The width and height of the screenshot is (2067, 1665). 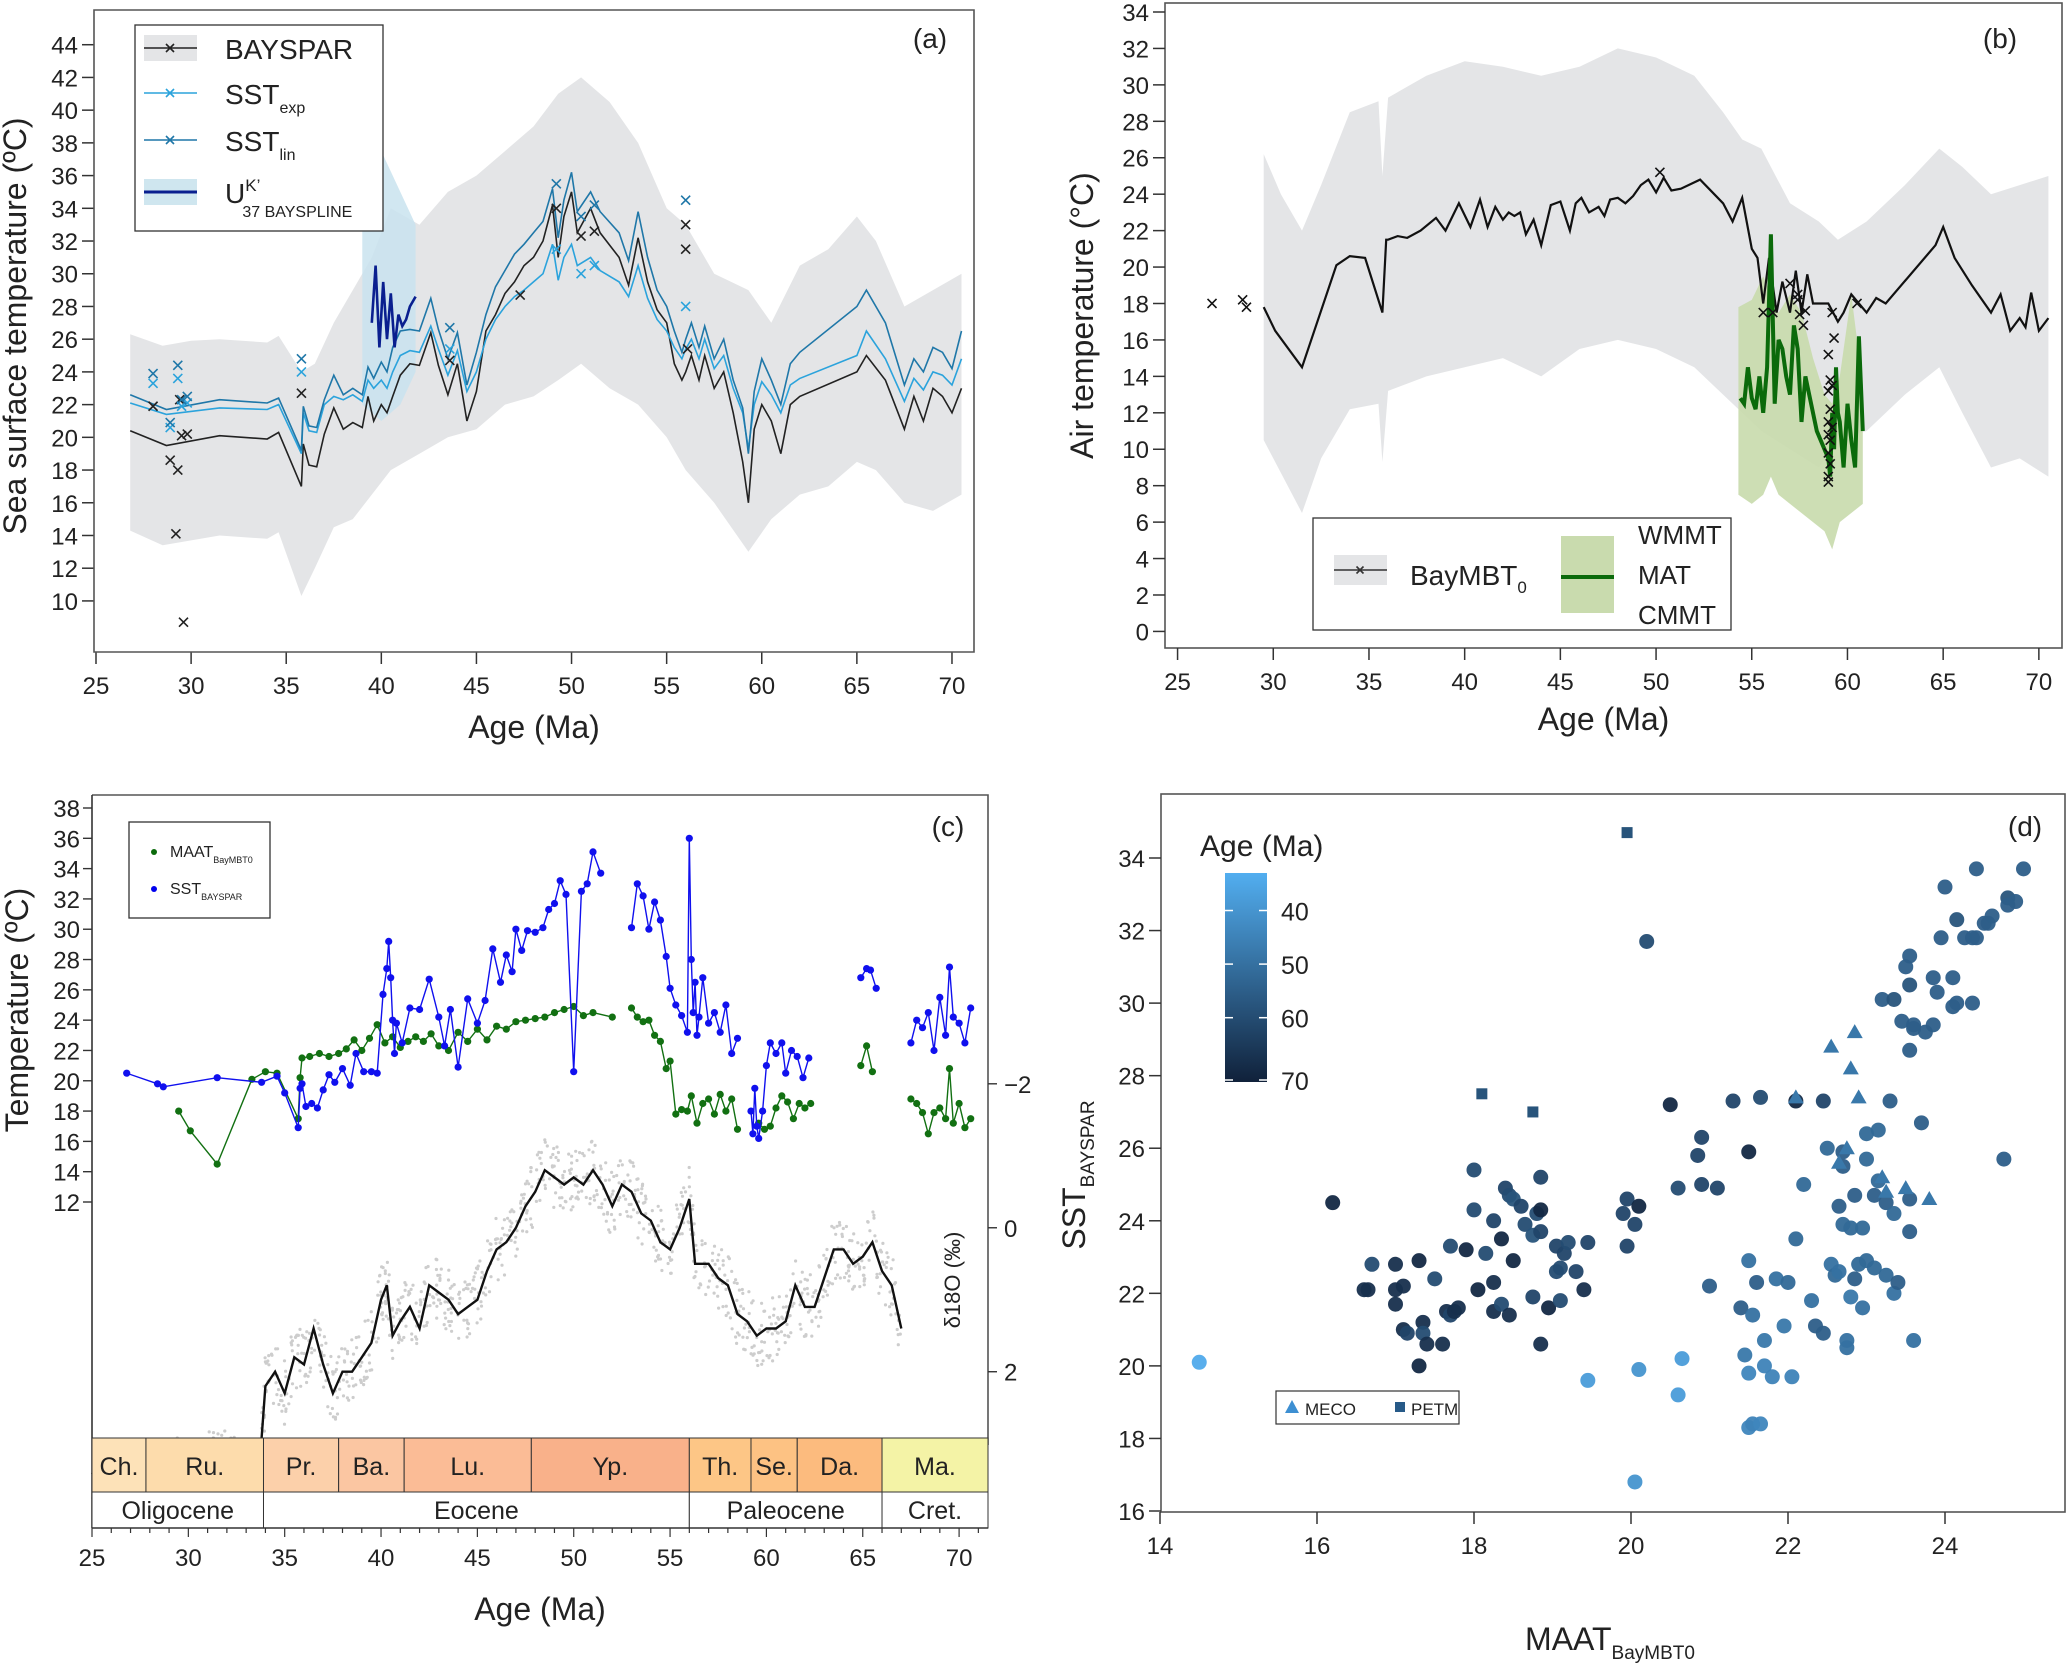 What do you see at coordinates (252, 94) in the screenshot?
I see `legend-label-main: SST` at bounding box center [252, 94].